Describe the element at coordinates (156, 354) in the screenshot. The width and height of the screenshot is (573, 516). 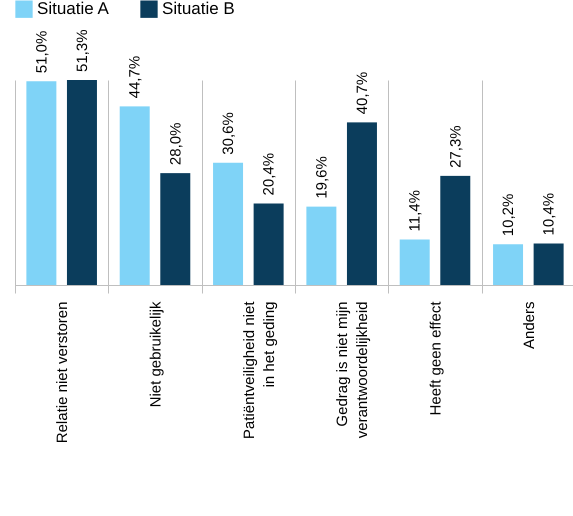
I see `x-tick-label: Niet gebruikelijk` at that location.